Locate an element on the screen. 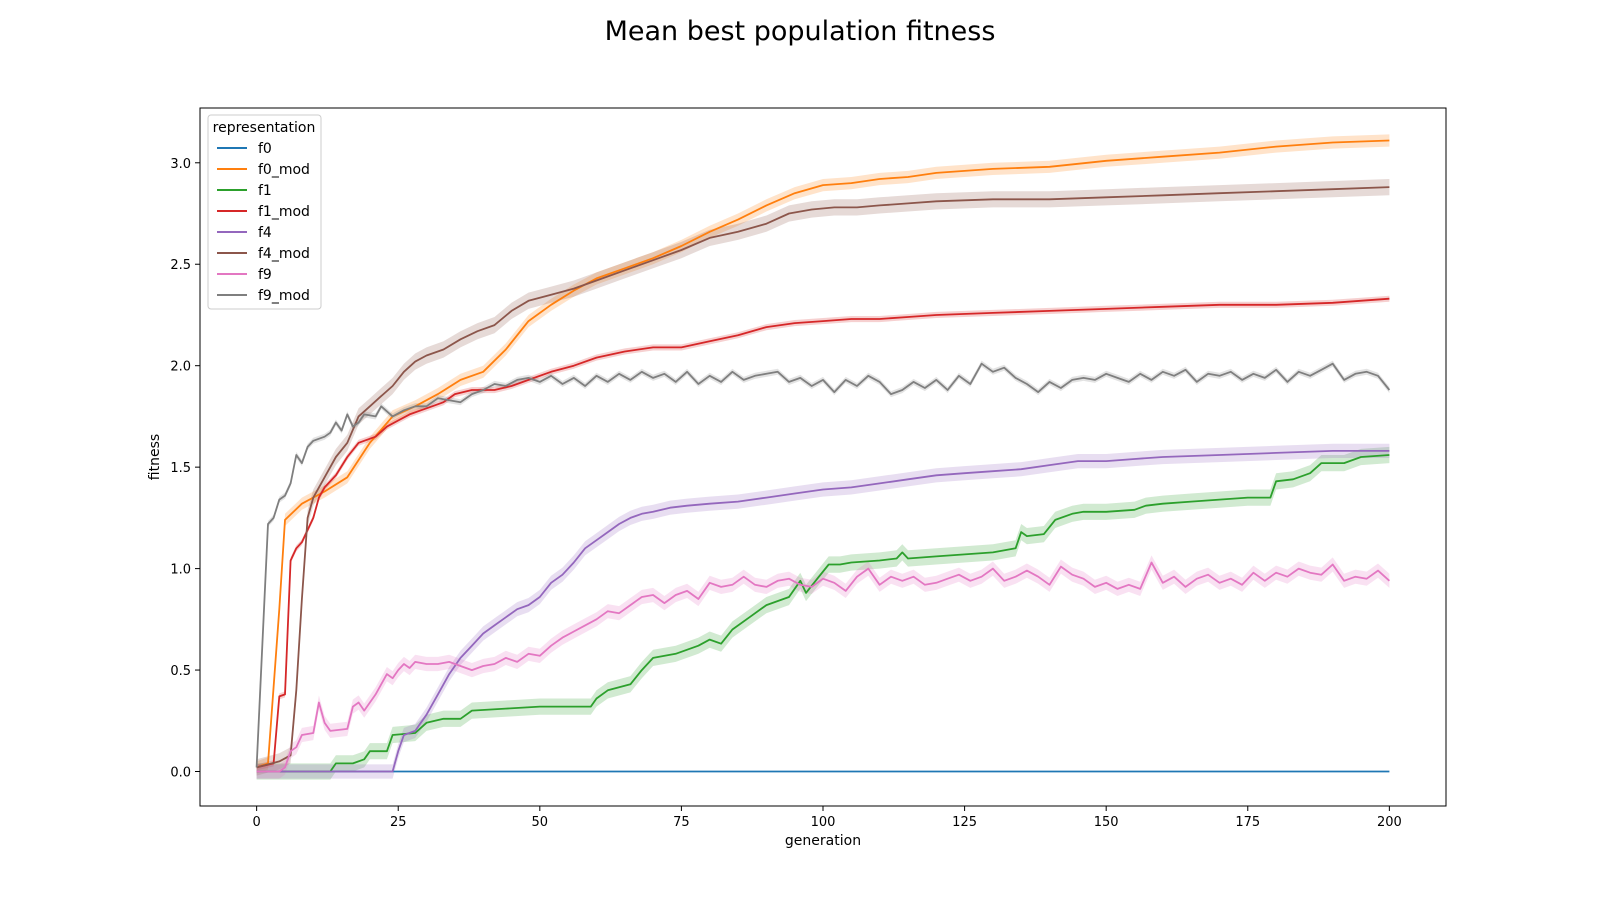  x-tick-label: 50 is located at coordinates (540, 822).